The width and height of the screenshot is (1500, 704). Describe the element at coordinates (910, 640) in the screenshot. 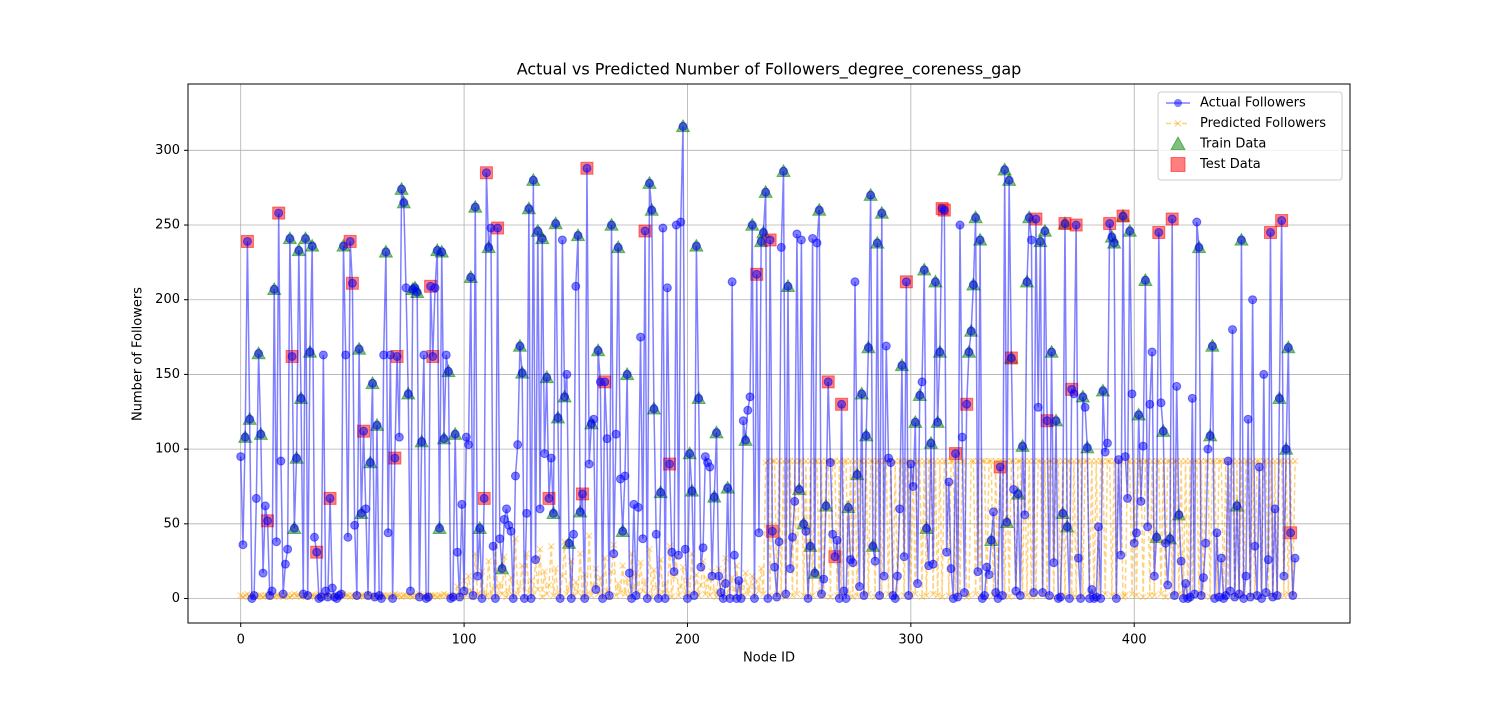

I see `x-tick-label: 300` at that location.